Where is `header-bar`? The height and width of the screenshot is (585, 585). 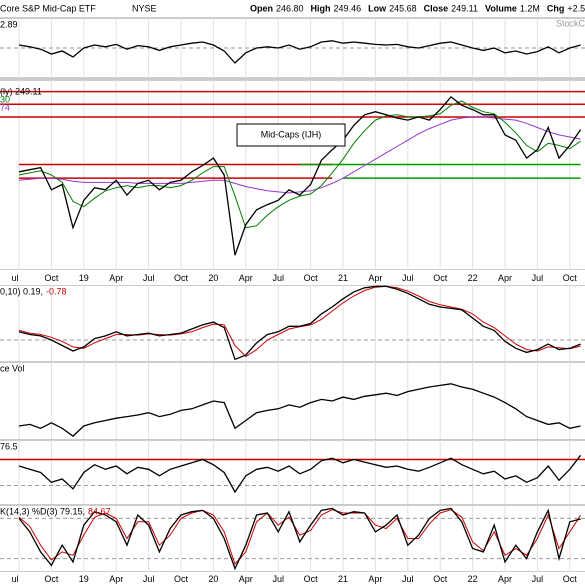
header-bar is located at coordinates (292, 9).